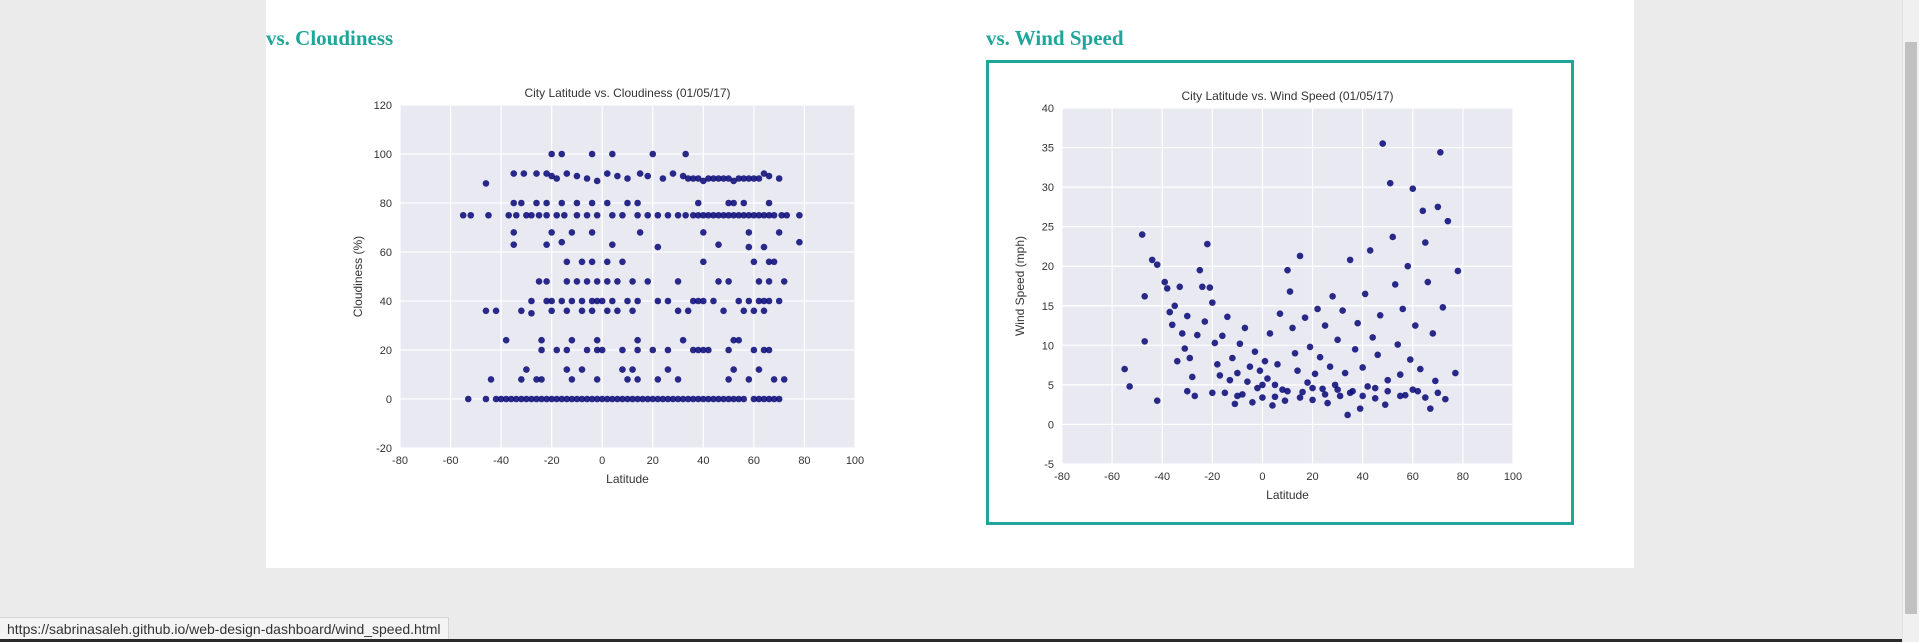  Describe the element at coordinates (386, 302) in the screenshot. I see `y-tick-label: 40` at that location.